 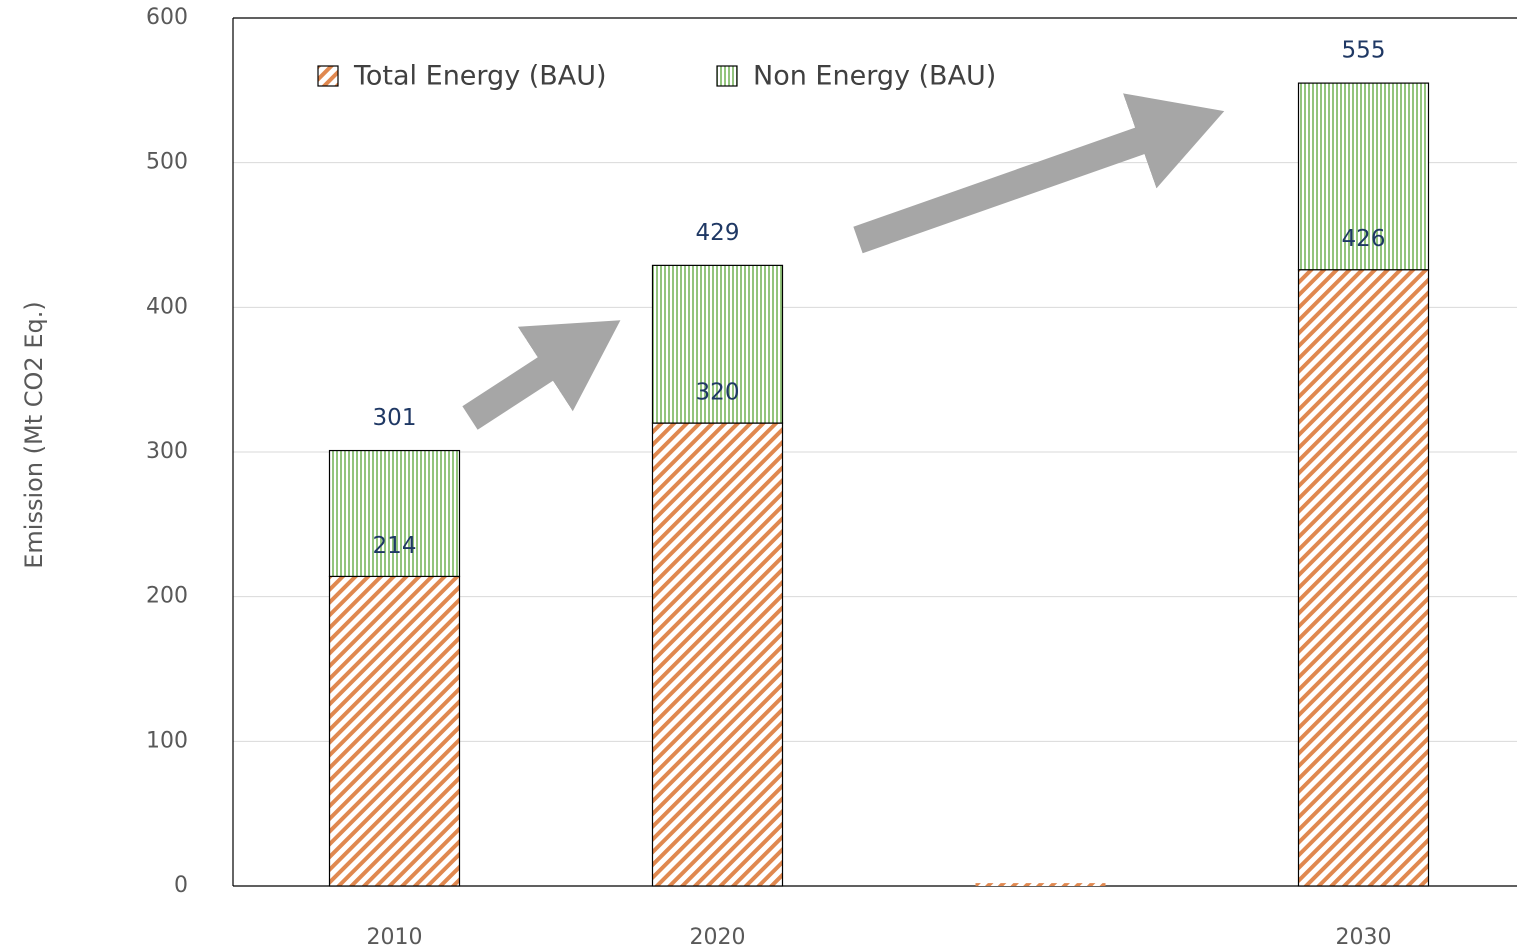 I want to click on y-tick-label: 500, so click(x=167, y=162).